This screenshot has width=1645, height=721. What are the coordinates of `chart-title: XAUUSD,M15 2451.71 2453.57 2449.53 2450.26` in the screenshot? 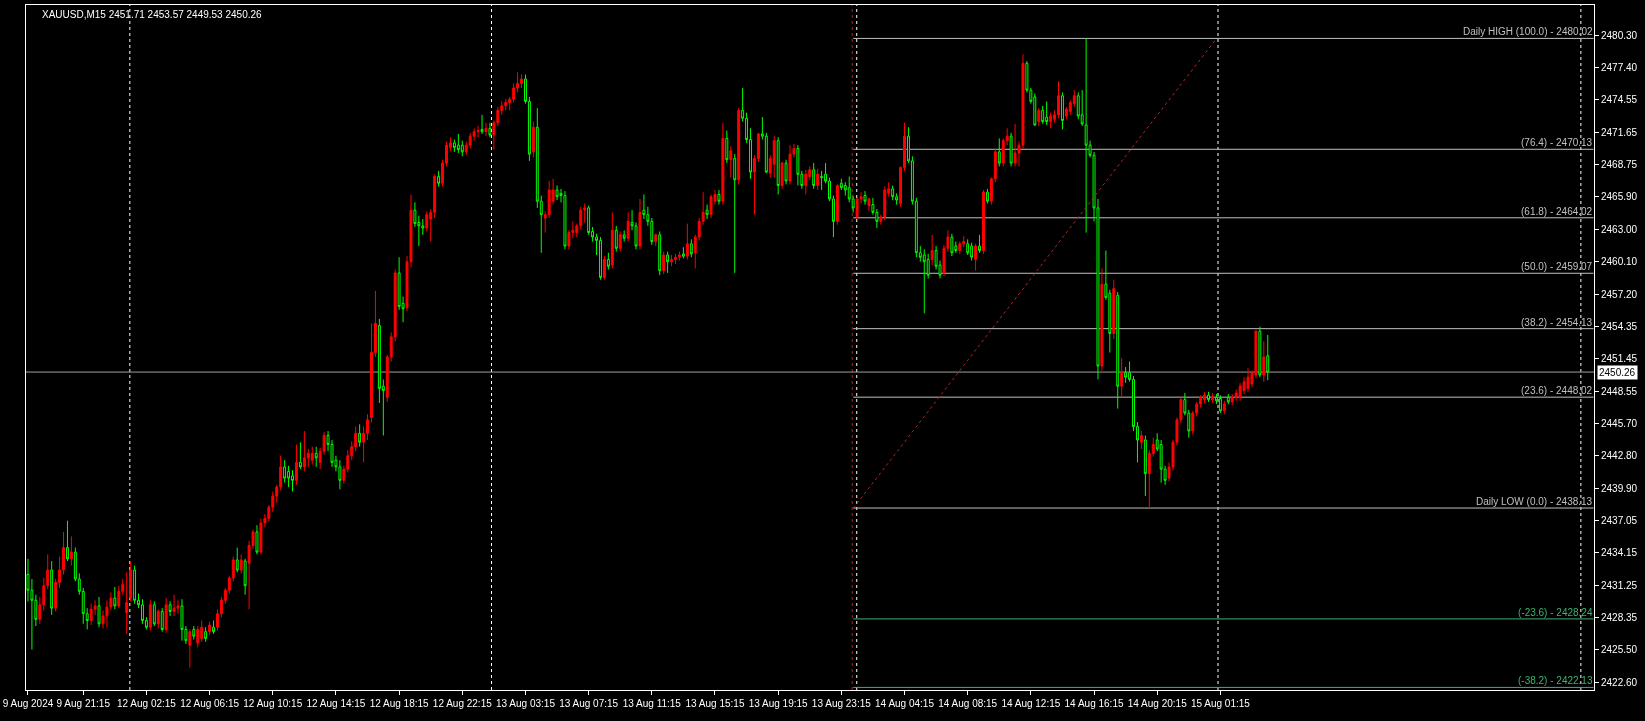 It's located at (152, 14).